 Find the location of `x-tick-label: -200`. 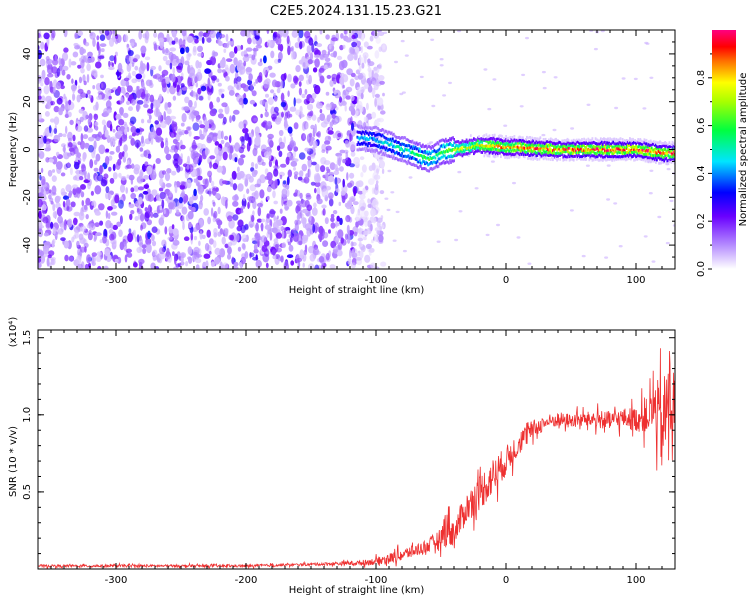

x-tick-label: -200 is located at coordinates (246, 580).